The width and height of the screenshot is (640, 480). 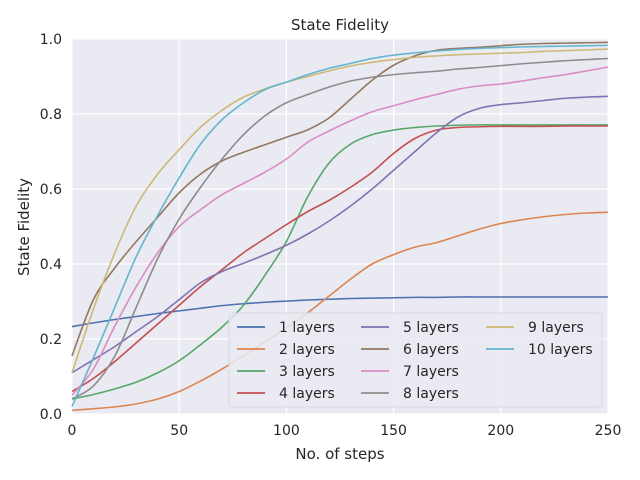 I want to click on x-tick-label: 250, so click(x=608, y=431).